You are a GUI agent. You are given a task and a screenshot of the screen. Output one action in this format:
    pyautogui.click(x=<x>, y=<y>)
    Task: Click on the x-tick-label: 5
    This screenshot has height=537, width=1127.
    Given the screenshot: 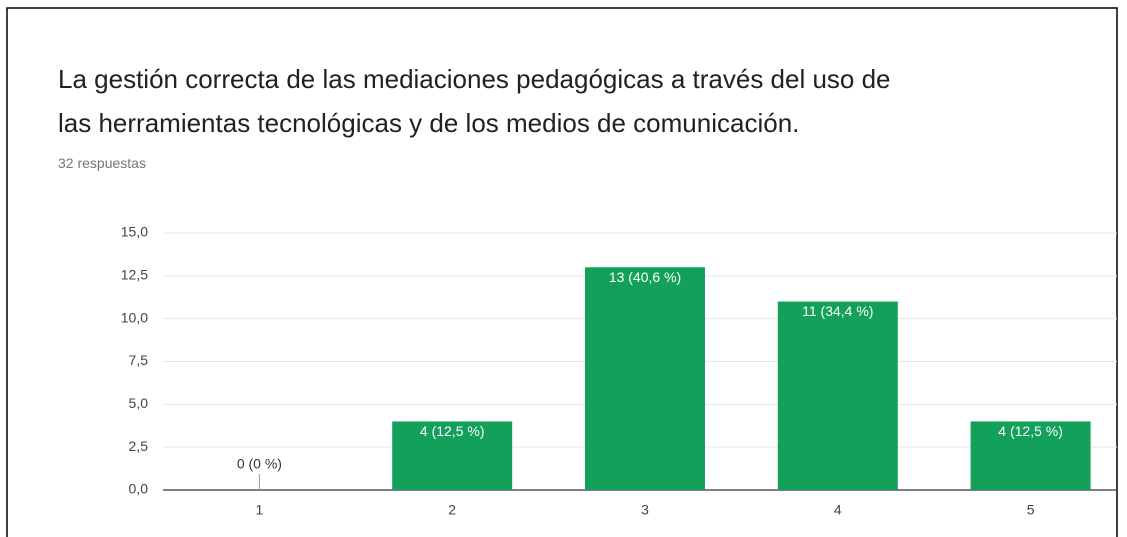 What is the action you would take?
    pyautogui.click(x=1031, y=510)
    